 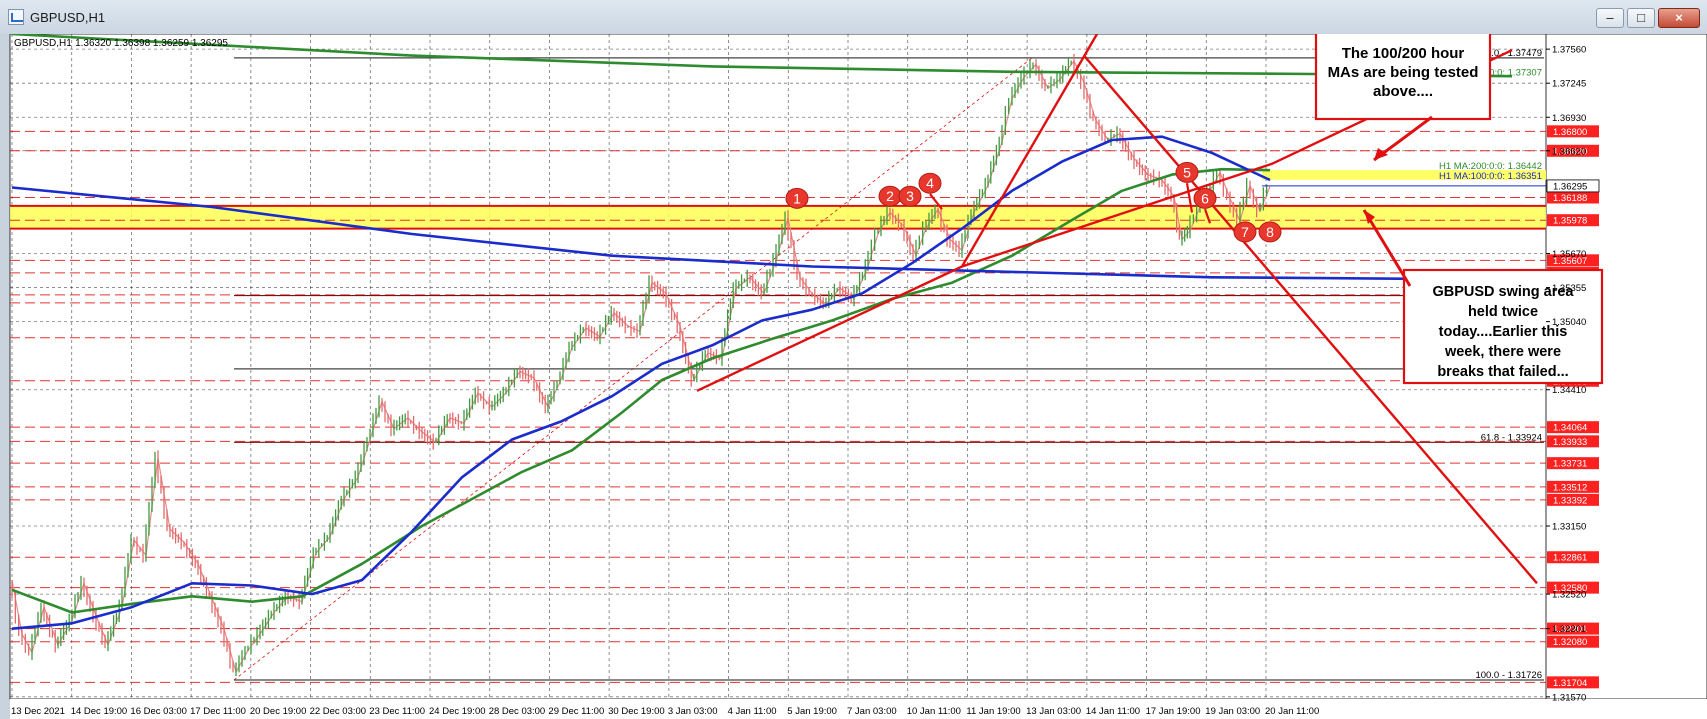 I want to click on time-tick-label: 20 Jan 11:00, so click(x=1292, y=711).